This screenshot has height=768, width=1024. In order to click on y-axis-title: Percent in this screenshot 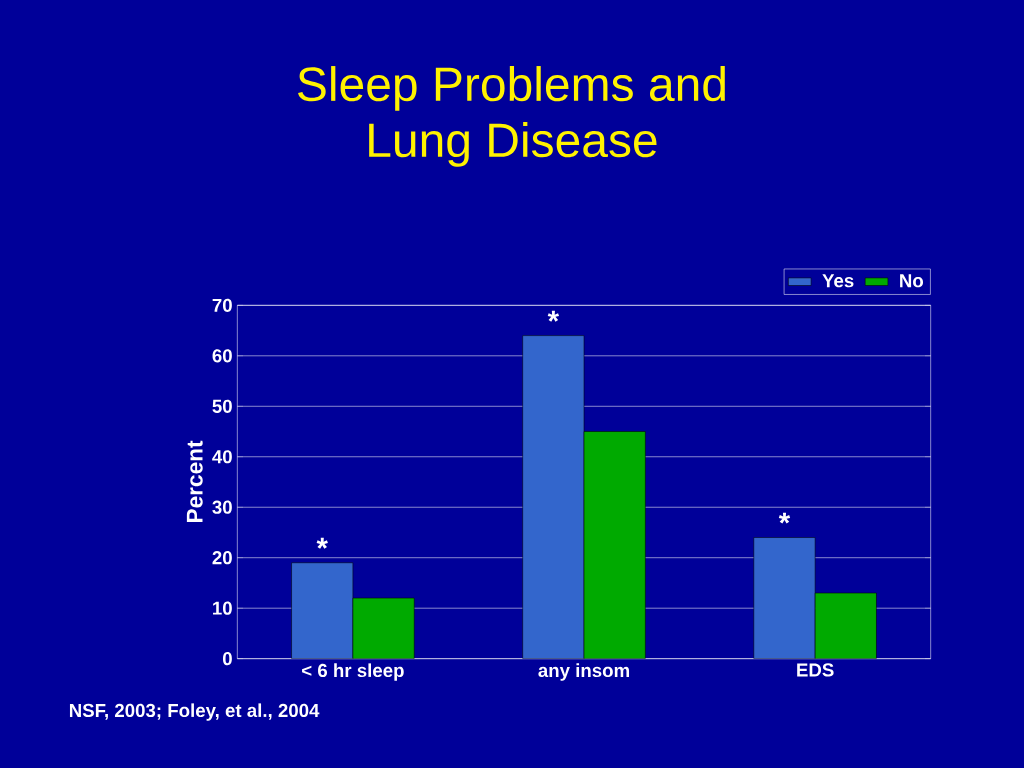, I will do `click(194, 481)`.